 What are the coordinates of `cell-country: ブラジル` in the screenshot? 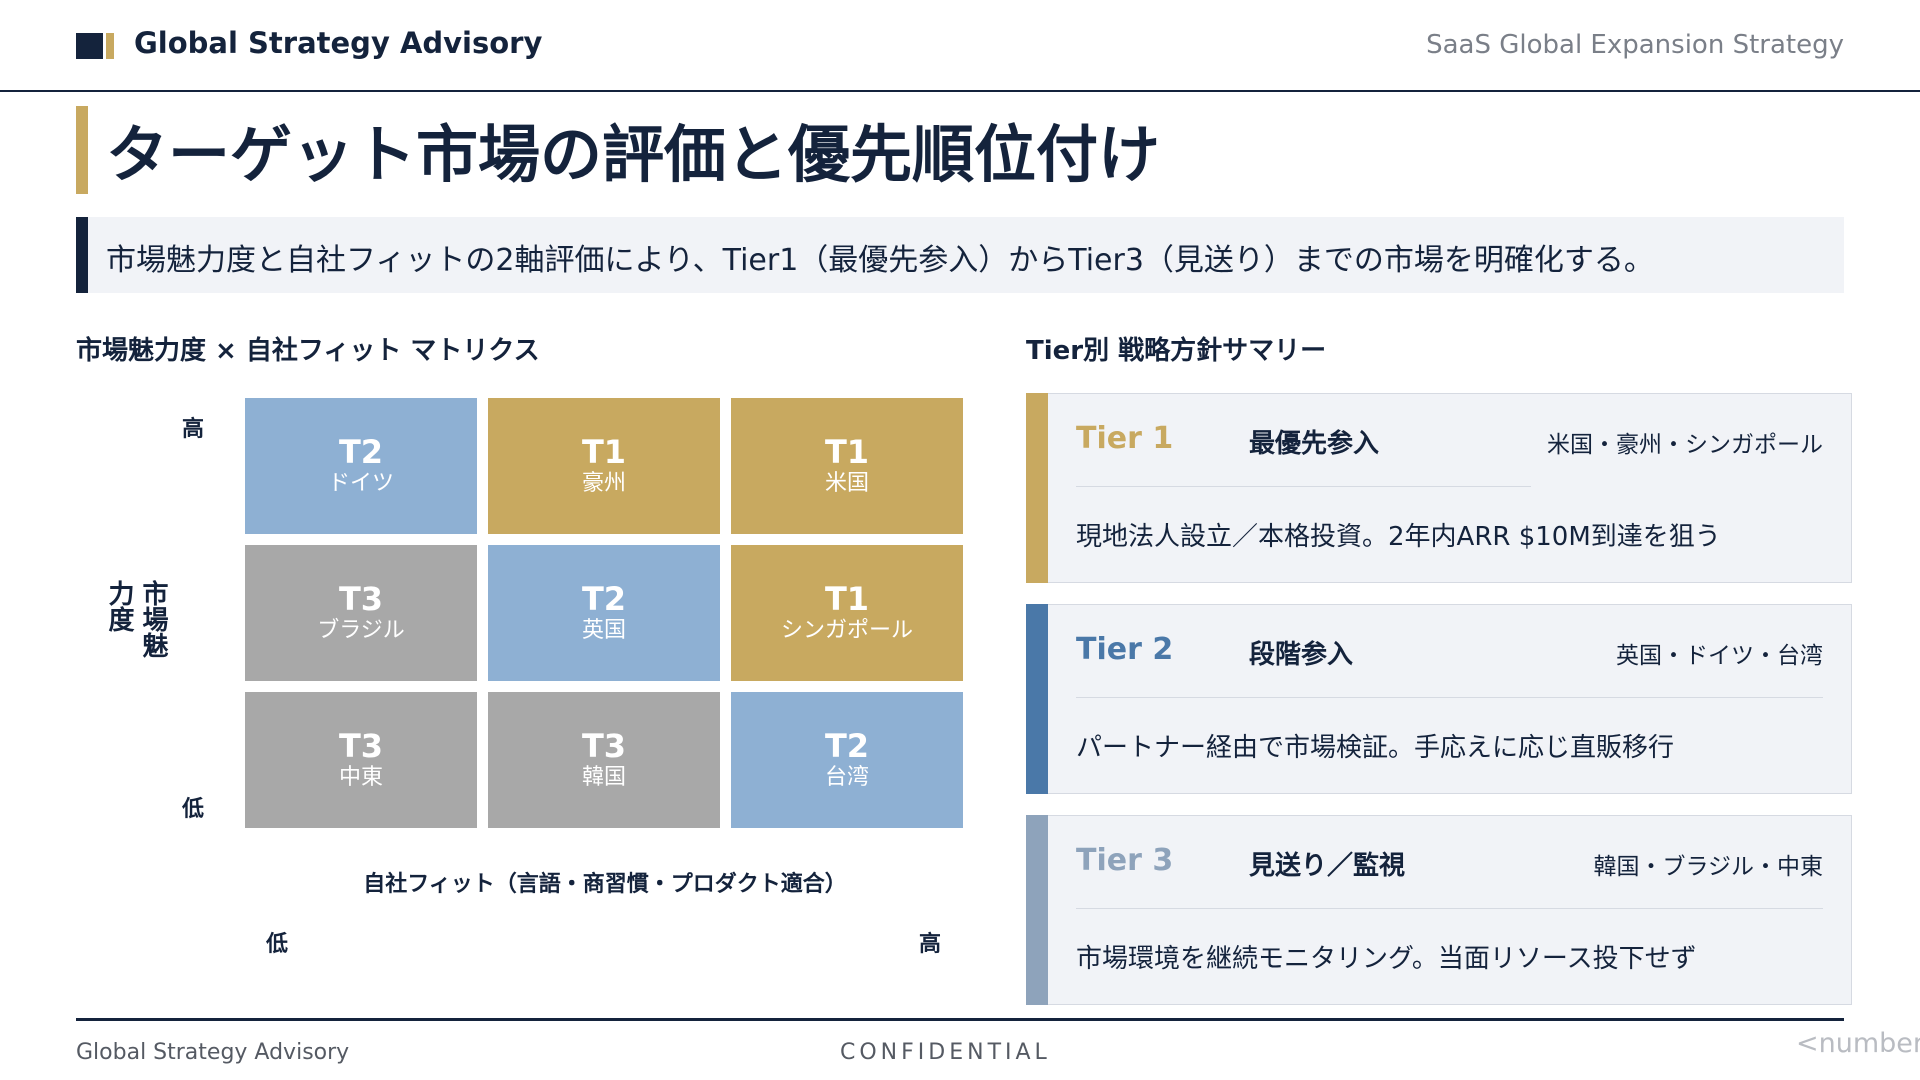 It's located at (361, 630).